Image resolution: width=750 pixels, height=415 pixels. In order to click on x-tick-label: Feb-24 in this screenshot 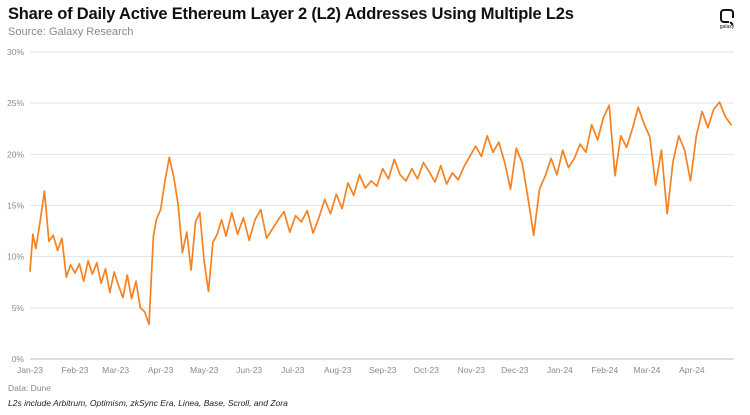, I will do `click(604, 370)`.